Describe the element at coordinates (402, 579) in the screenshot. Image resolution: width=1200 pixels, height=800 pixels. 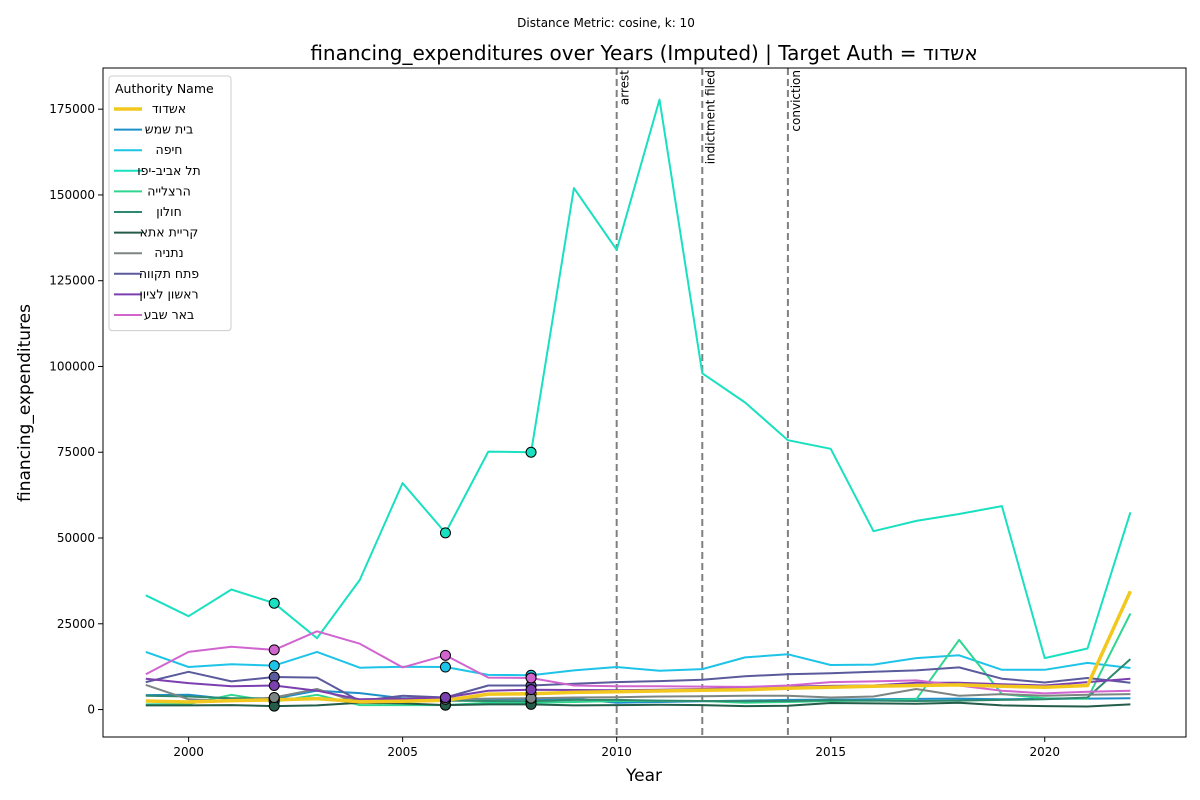
I see `imputed-markers` at that location.